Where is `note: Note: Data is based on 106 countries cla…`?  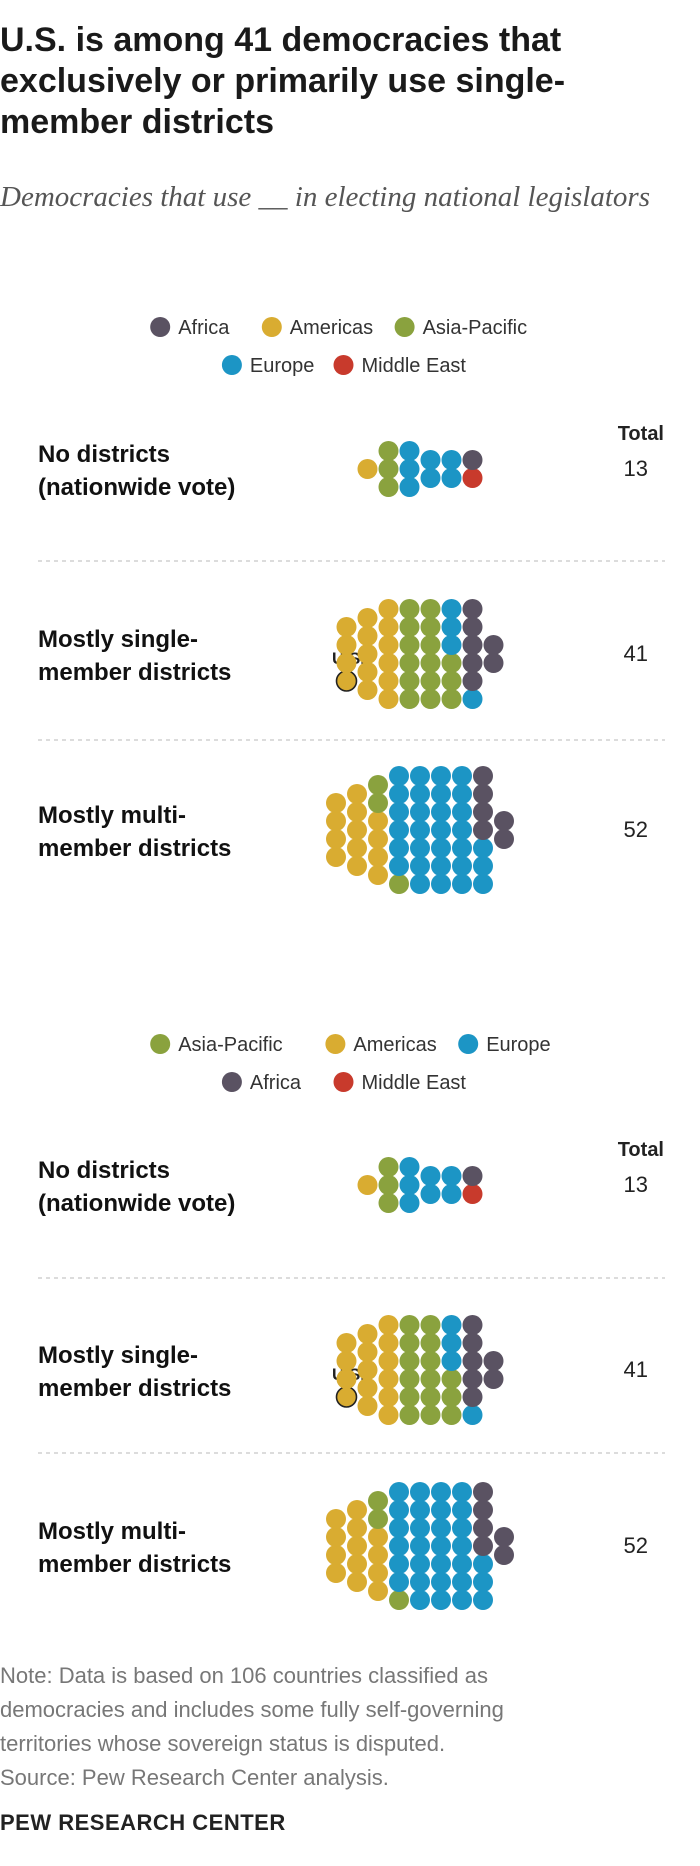 note: Note: Data is based on 106 countries cla… is located at coordinates (345, 1727).